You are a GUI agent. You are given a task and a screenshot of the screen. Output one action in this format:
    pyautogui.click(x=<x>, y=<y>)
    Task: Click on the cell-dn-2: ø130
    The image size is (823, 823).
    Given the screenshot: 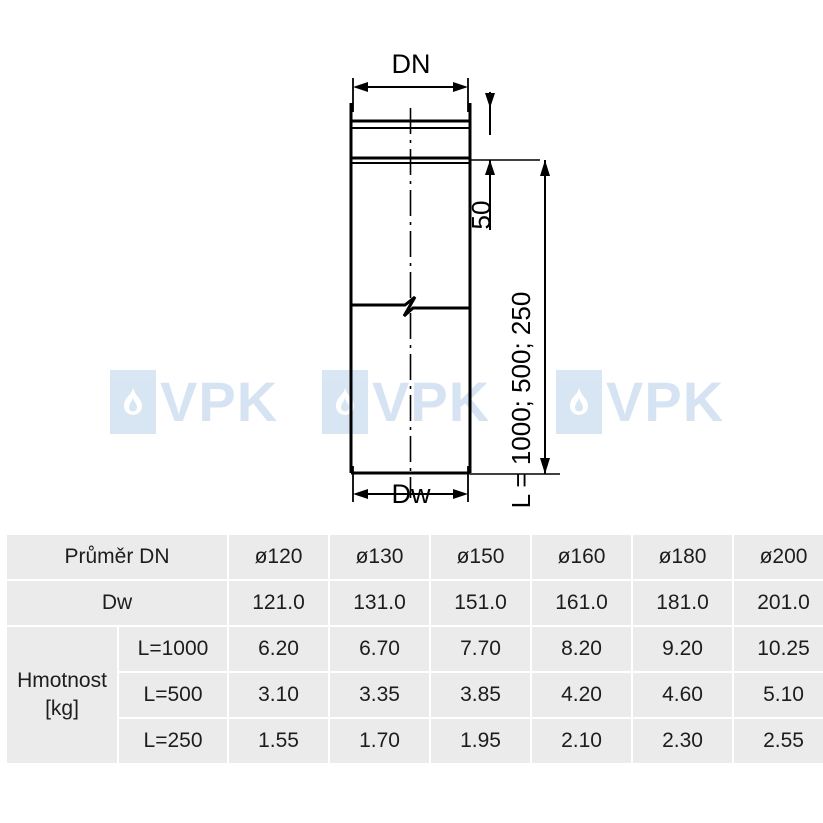 What is the action you would take?
    pyautogui.click(x=380, y=557)
    